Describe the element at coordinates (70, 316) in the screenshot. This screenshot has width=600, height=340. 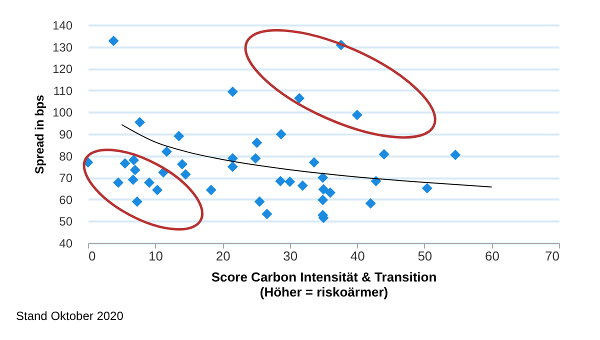
I see `text: Stand Oktober 2020` at that location.